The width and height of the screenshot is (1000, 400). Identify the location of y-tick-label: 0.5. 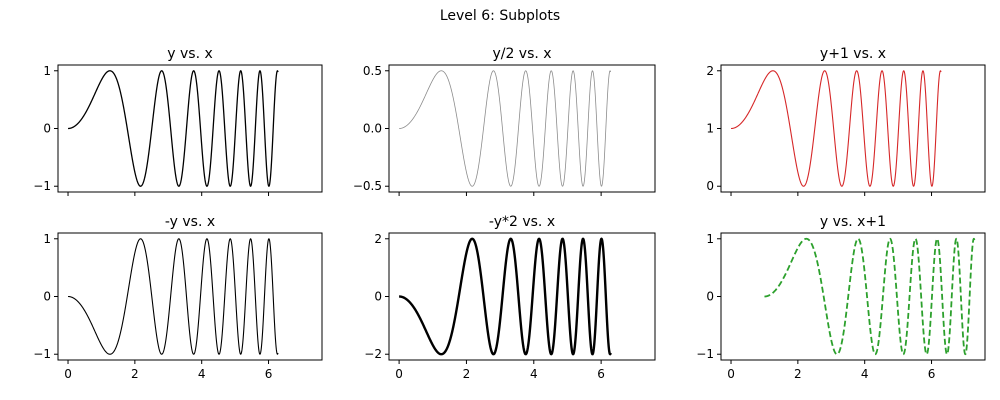
(372, 71).